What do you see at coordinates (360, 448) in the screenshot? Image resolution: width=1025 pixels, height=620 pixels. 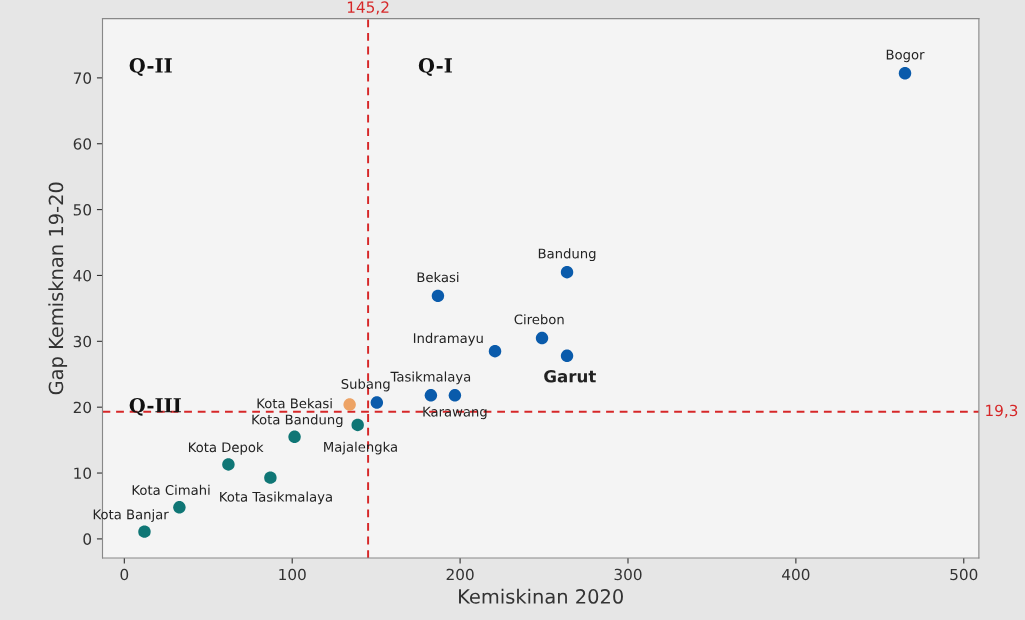 I see `annotation: Majalengka` at bounding box center [360, 448].